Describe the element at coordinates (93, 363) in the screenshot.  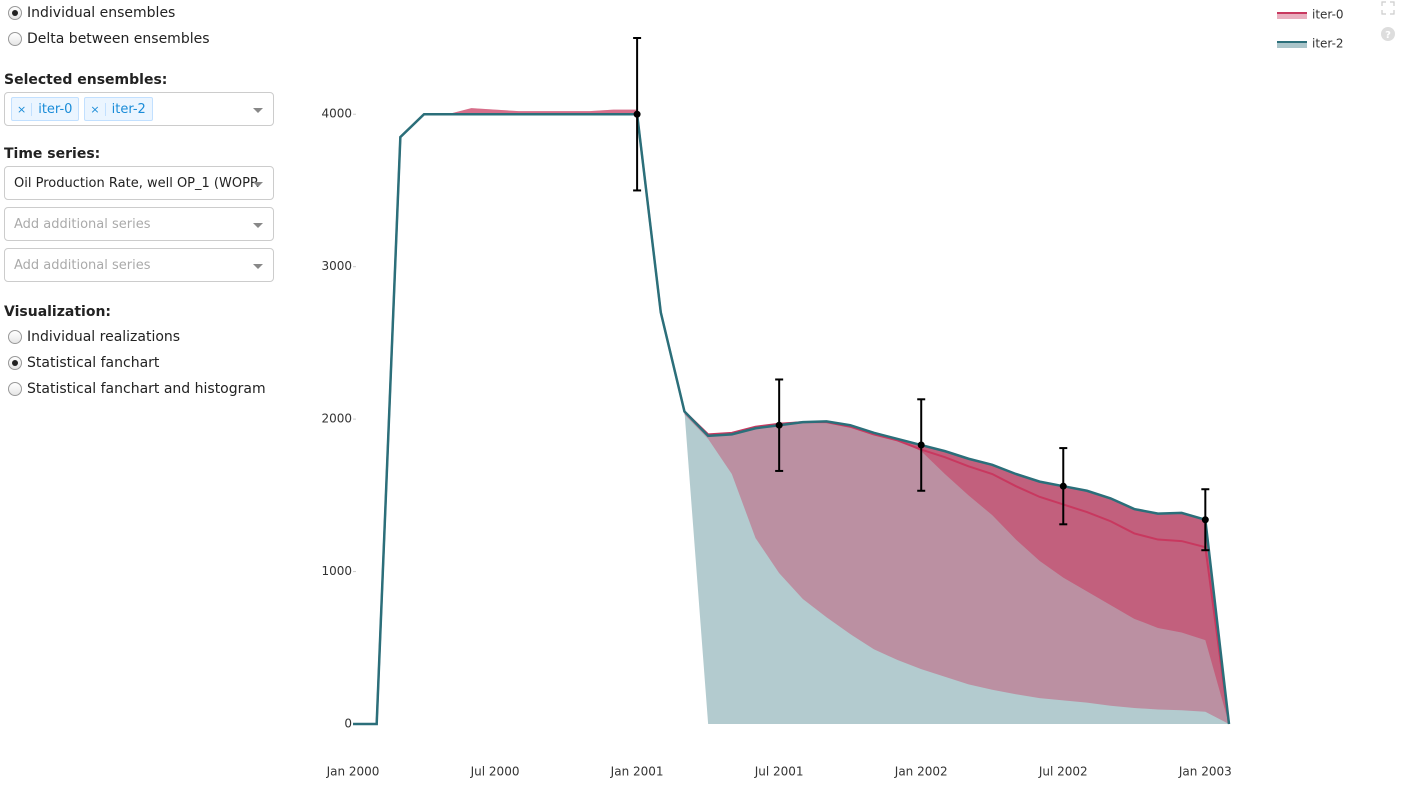
I see `radio-label: Statistical fanchart` at that location.